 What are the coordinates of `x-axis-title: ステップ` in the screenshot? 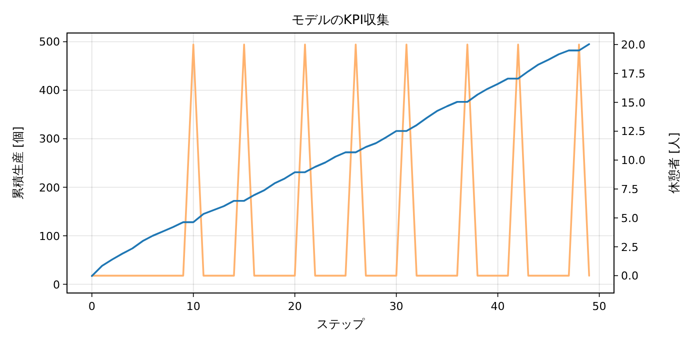 It's located at (341, 324).